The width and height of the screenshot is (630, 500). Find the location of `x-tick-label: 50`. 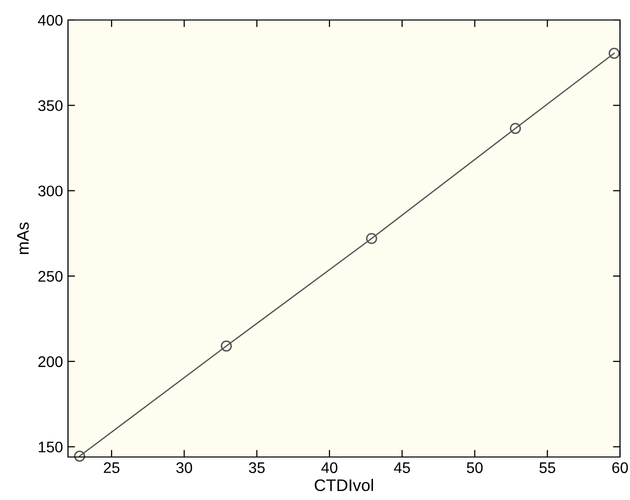

x-tick-label: 50 is located at coordinates (474, 468).